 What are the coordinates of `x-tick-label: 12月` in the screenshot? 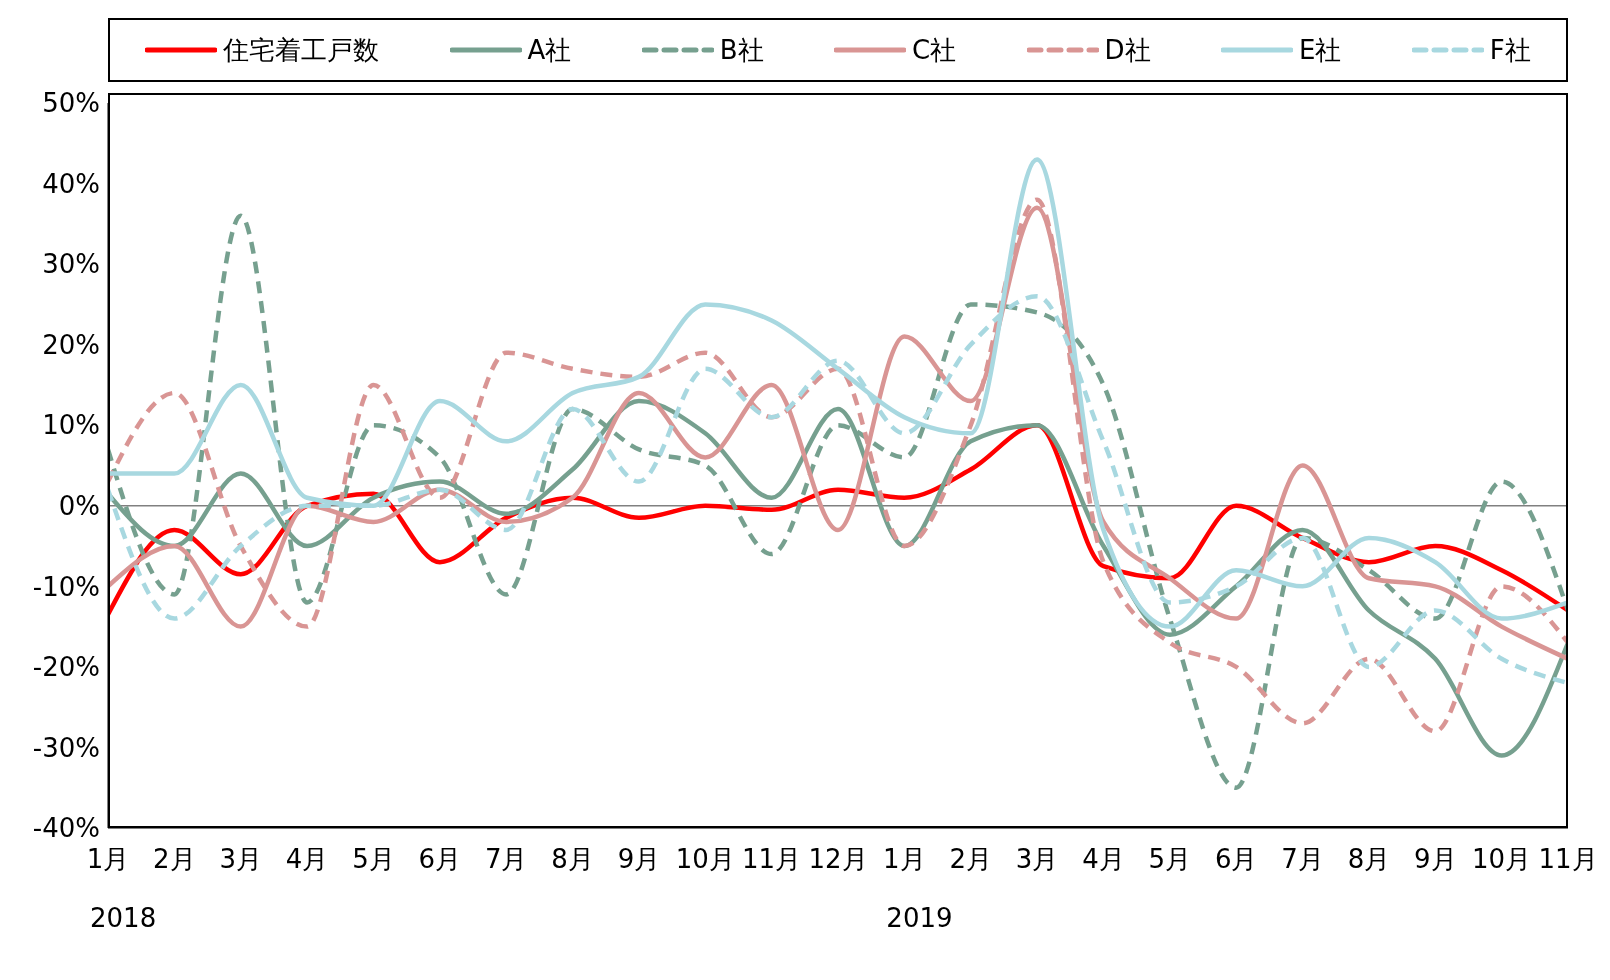 It's located at (838, 859).